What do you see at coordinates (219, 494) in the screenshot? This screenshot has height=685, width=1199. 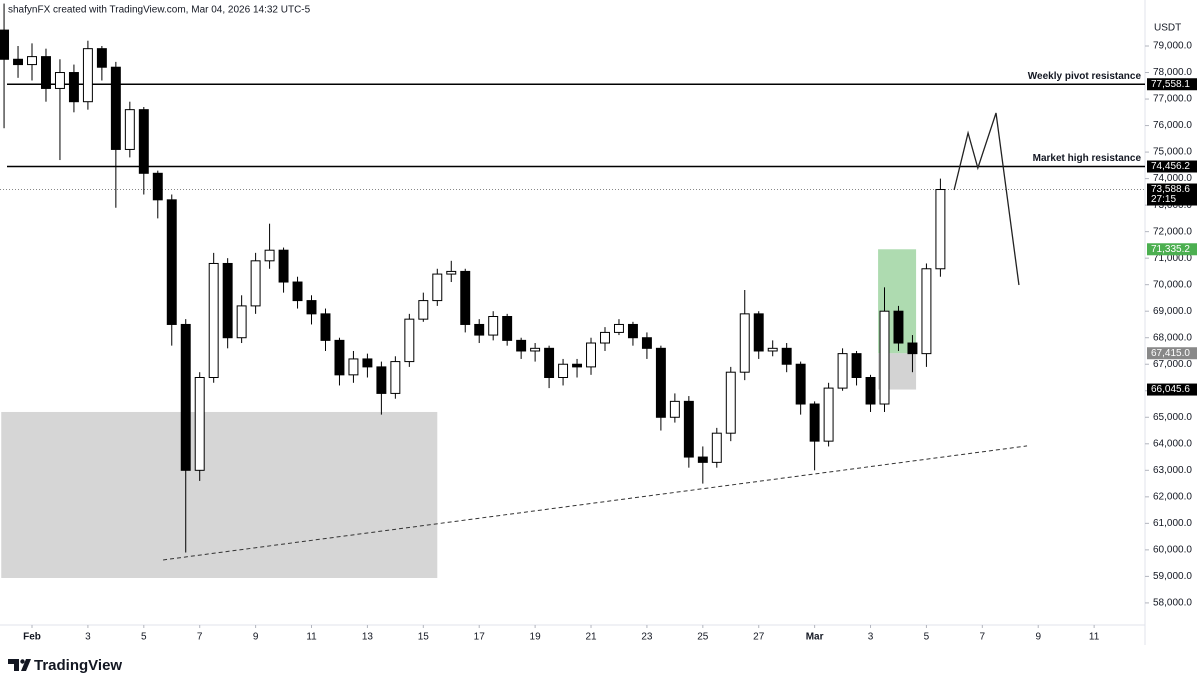 I see `support-zone` at bounding box center [219, 494].